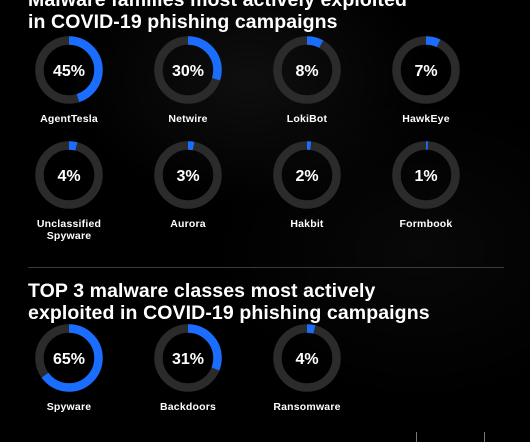 The height and width of the screenshot is (442, 530). I want to click on donut-chart: 7%, so click(426, 70).